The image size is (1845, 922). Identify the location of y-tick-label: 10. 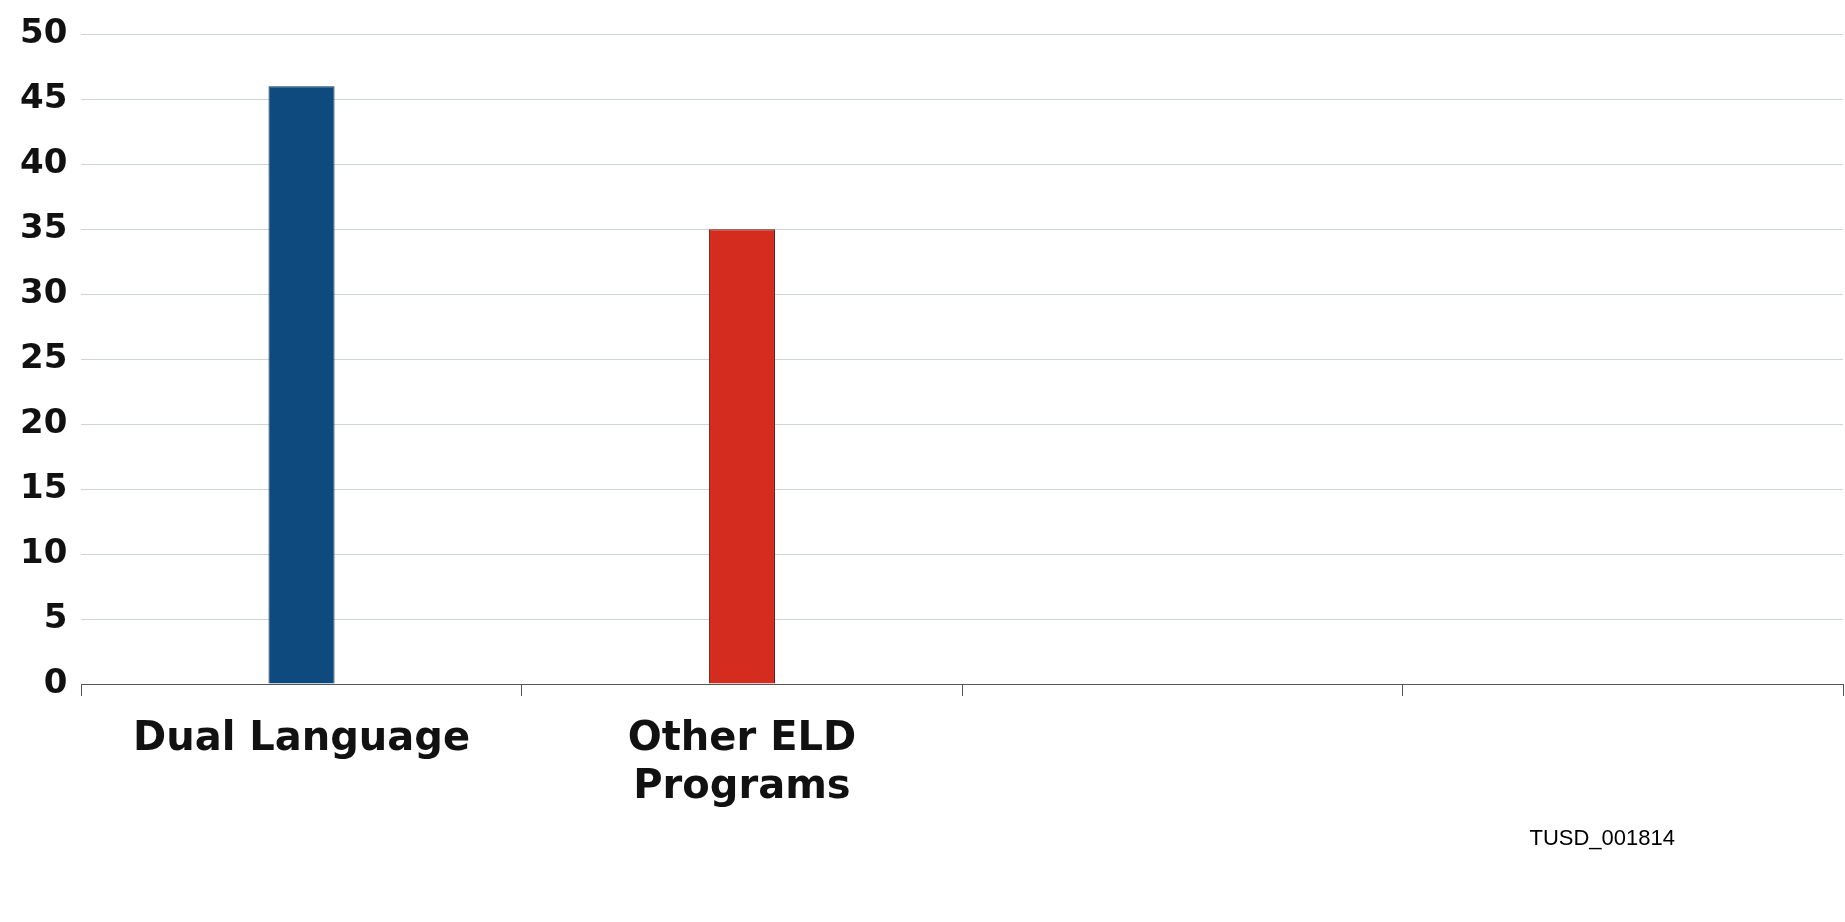
(43, 550).